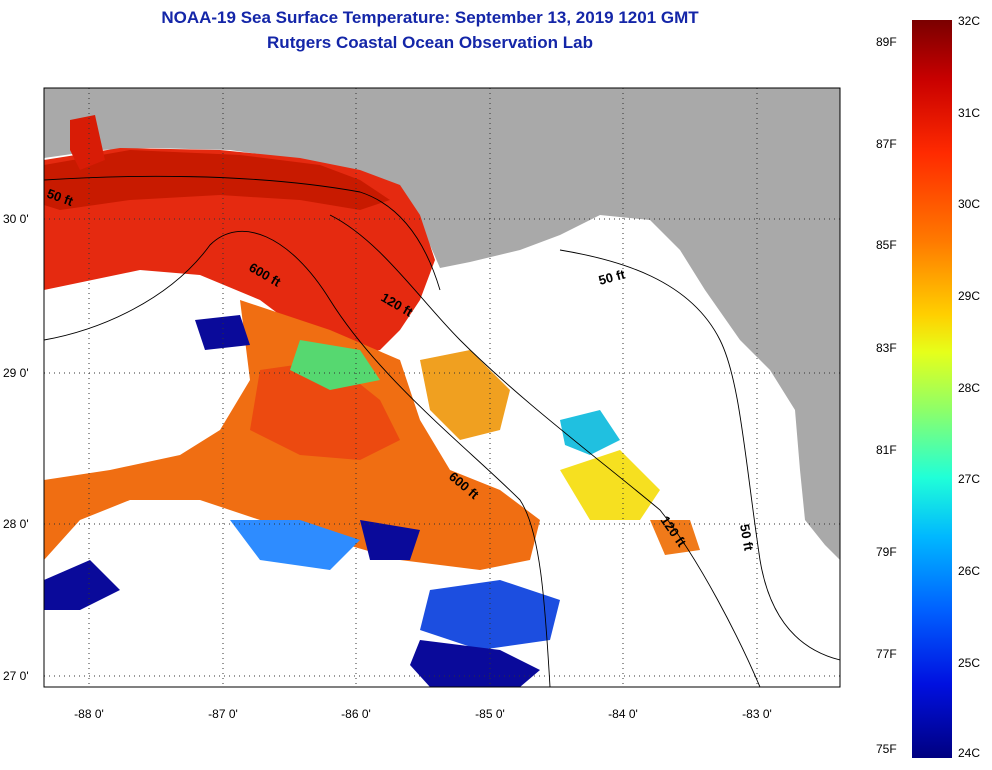 This screenshot has height=770, width=992. Describe the element at coordinates (969, 479) in the screenshot. I see `colorbar-c-label: 27C` at that location.